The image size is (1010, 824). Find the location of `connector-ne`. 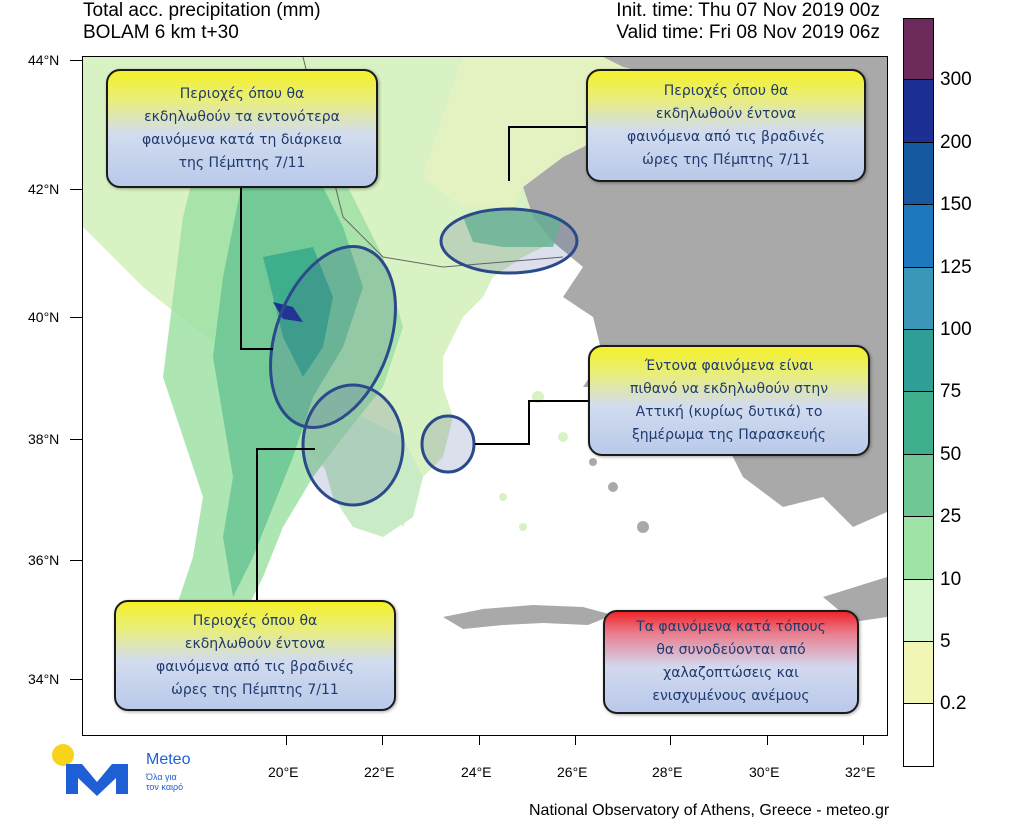

connector-ne is located at coordinates (548, 153).